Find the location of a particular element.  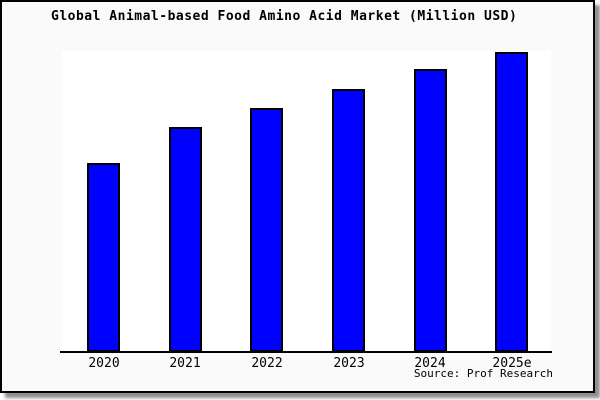

x-tick-label-2021: 2021 is located at coordinates (185, 363).